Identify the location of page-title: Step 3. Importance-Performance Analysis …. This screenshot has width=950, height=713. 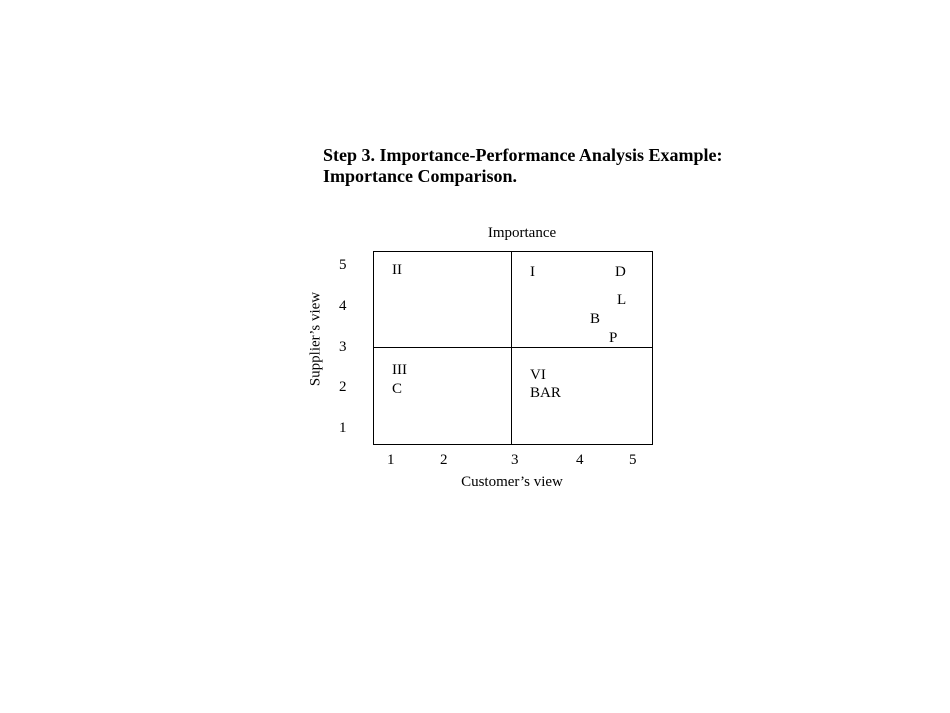
(522, 166).